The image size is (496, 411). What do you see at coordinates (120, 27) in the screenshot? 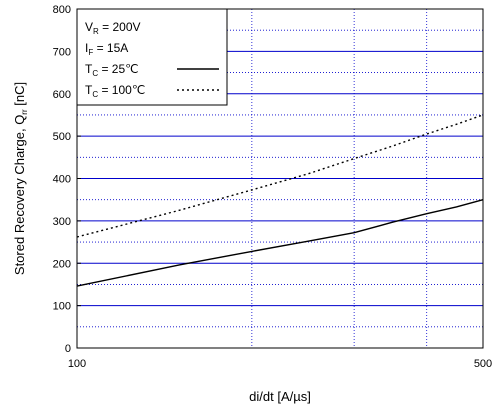
I see `legend-entry-rest: = 200V` at bounding box center [120, 27].